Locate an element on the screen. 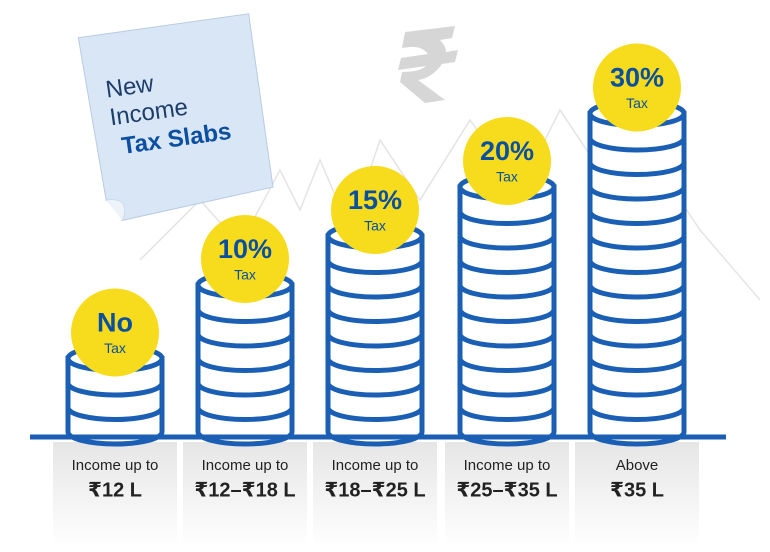 Image resolution: width=770 pixels, height=552 pixels. rate: 10% is located at coordinates (245, 249).